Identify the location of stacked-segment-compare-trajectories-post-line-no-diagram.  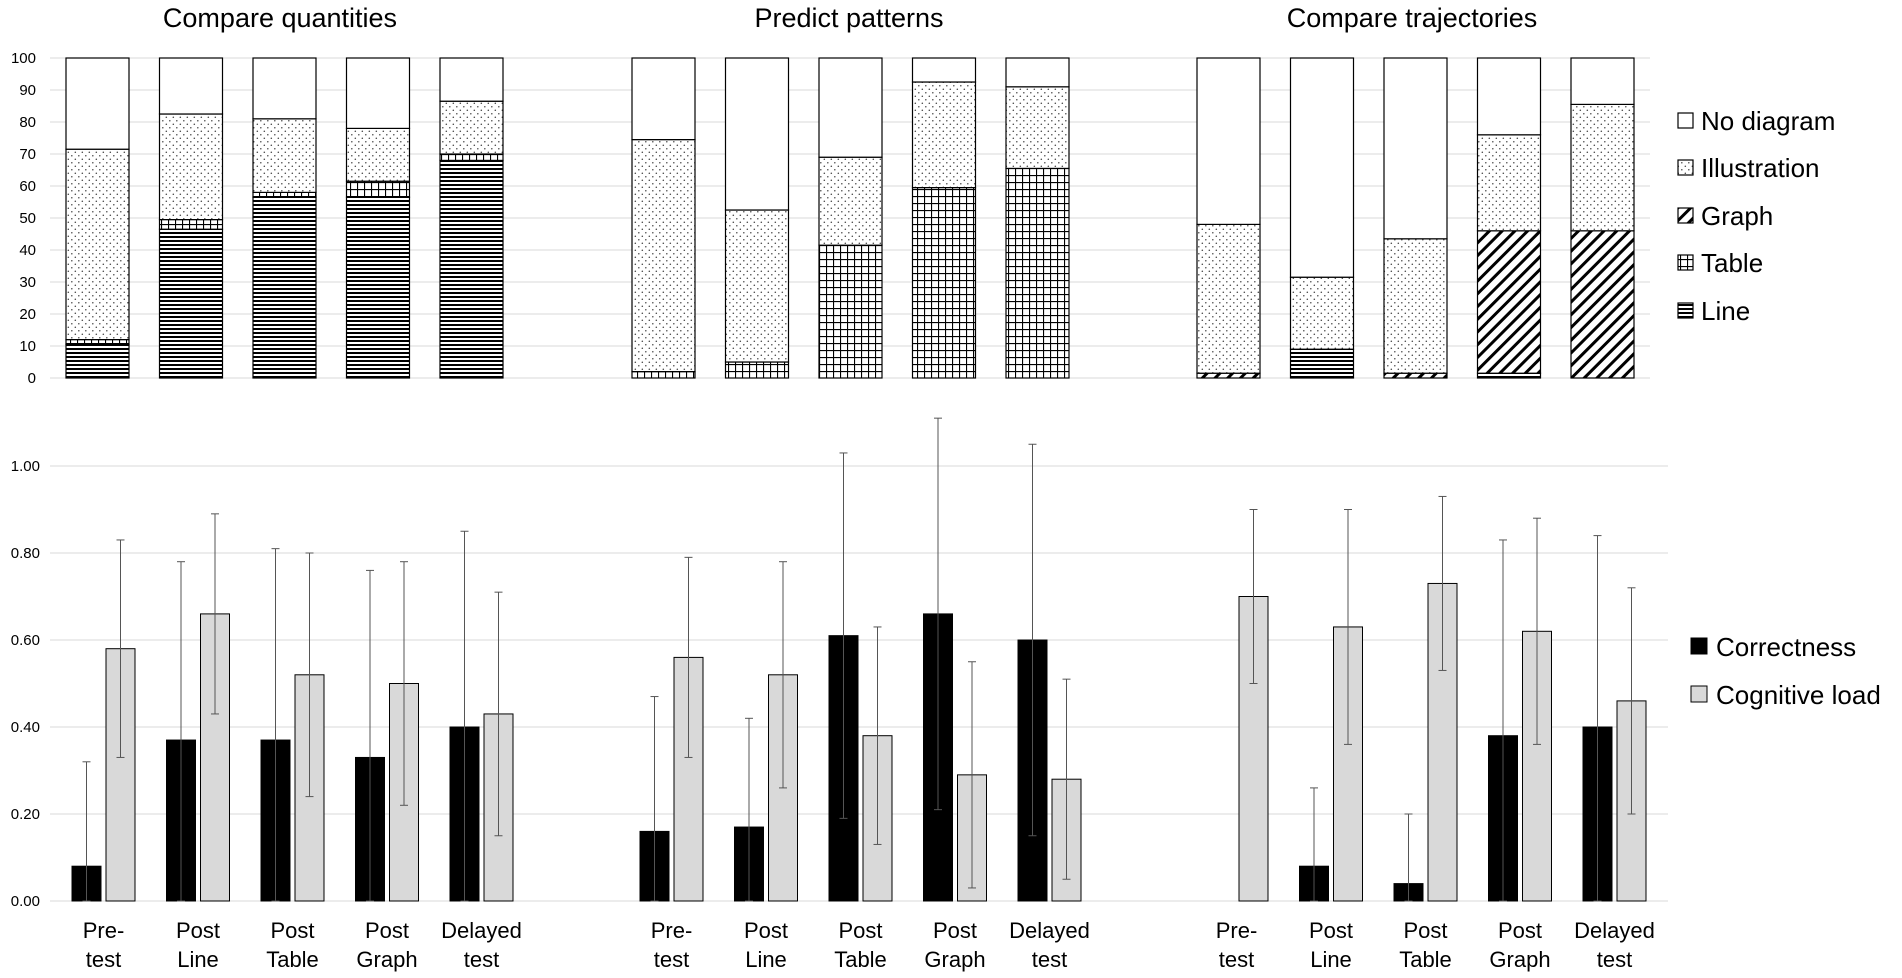
(1322, 167).